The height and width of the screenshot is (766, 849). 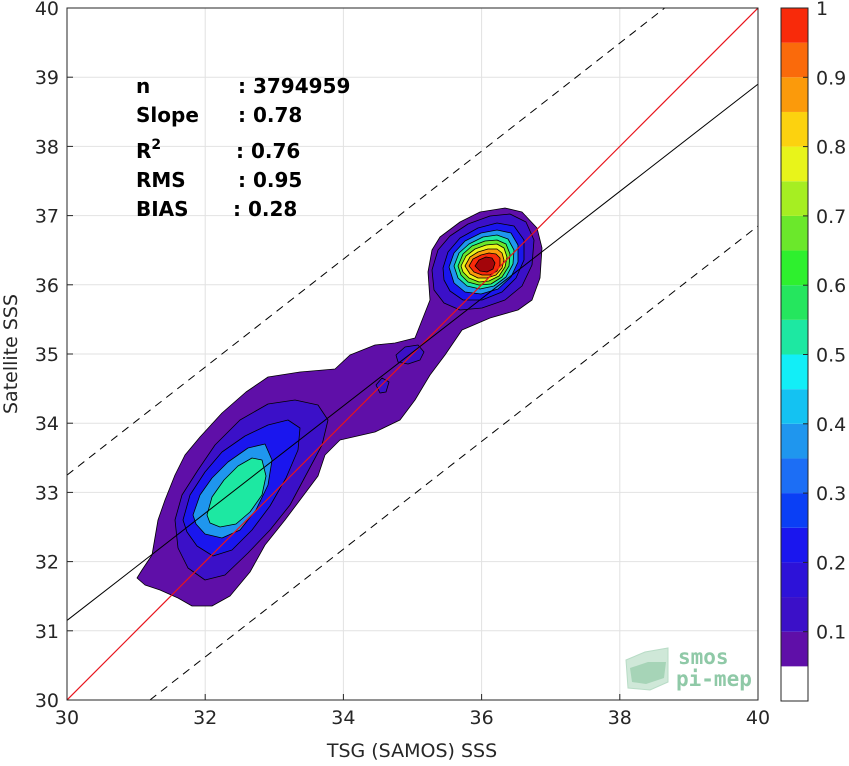 I want to click on colorbar-tick-label: 0.2, so click(x=831, y=563).